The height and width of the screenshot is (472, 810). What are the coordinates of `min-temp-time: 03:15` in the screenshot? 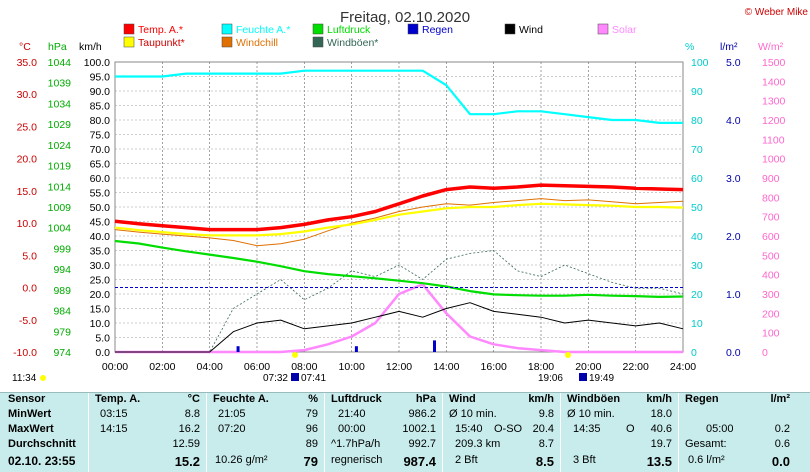 It's located at (114, 414).